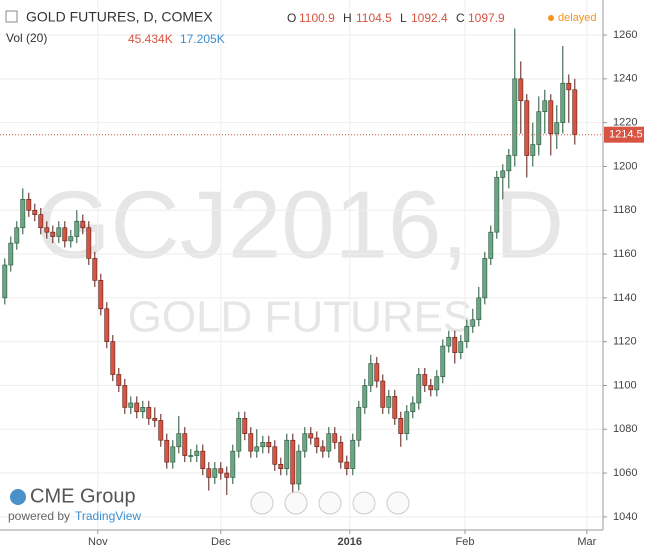 Image resolution: width=657 pixels, height=551 pixels. I want to click on last-price-box, so click(624, 134).